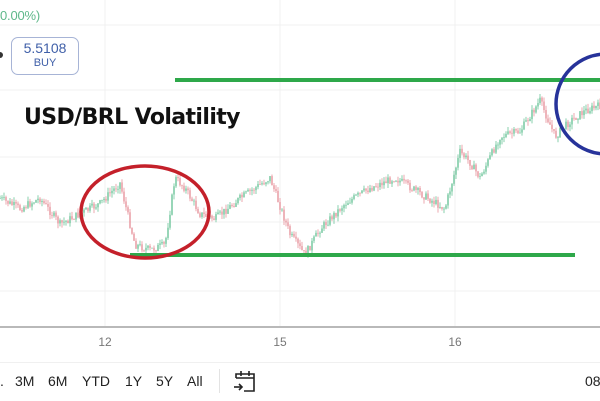 The width and height of the screenshot is (600, 401). What do you see at coordinates (2, 381) in the screenshot?
I see `range-button-cut: .` at bounding box center [2, 381].